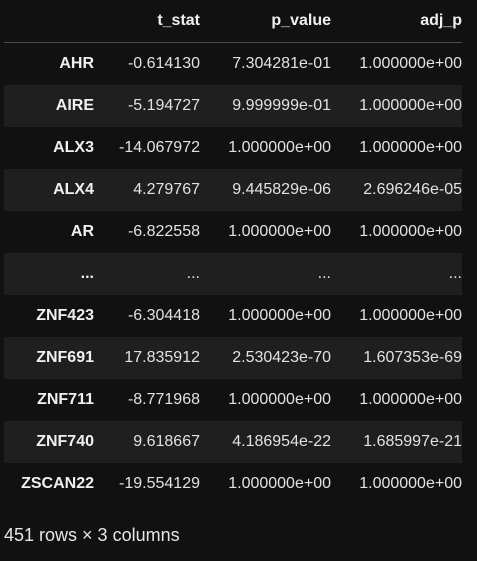 The height and width of the screenshot is (561, 477). Describe the element at coordinates (265, 63) in the screenshot. I see `cell-p-value: 7.304281e-01` at that location.